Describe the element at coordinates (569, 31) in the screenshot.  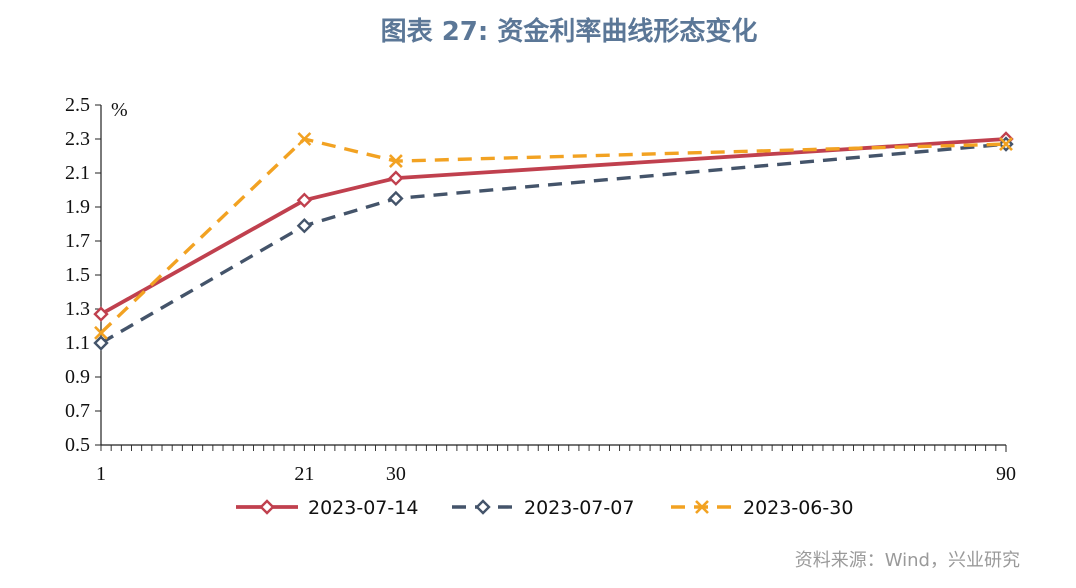
I see `chart-title: 图表 27: 资金利率曲线形态变化` at that location.